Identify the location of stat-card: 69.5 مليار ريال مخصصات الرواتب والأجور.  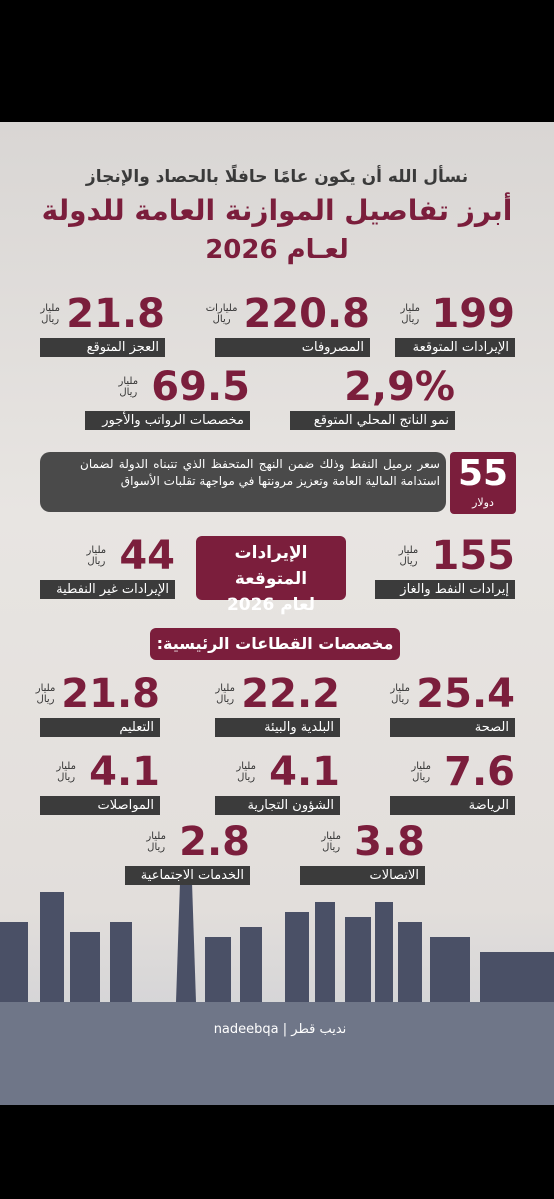
(167, 397).